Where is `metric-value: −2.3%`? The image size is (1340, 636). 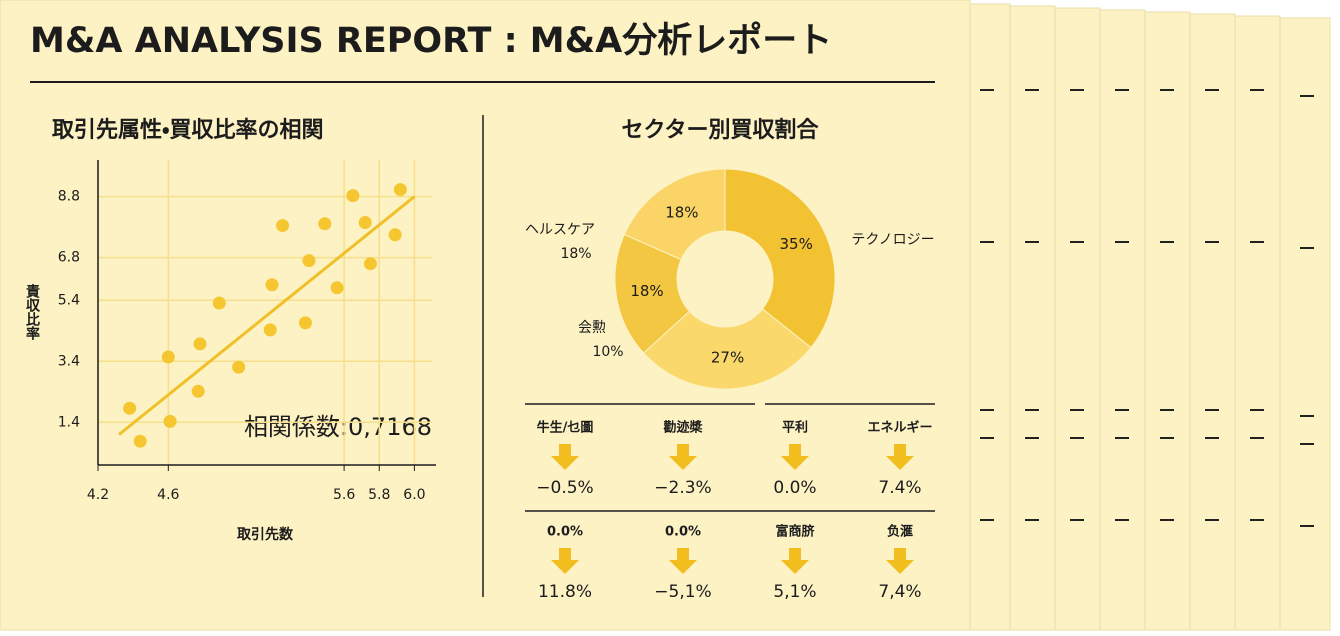 metric-value: −2.3% is located at coordinates (682, 488).